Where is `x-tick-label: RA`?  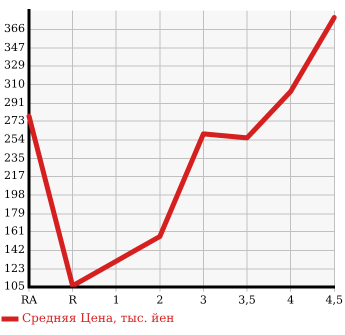
x-tick-label: RA is located at coordinates (29, 299).